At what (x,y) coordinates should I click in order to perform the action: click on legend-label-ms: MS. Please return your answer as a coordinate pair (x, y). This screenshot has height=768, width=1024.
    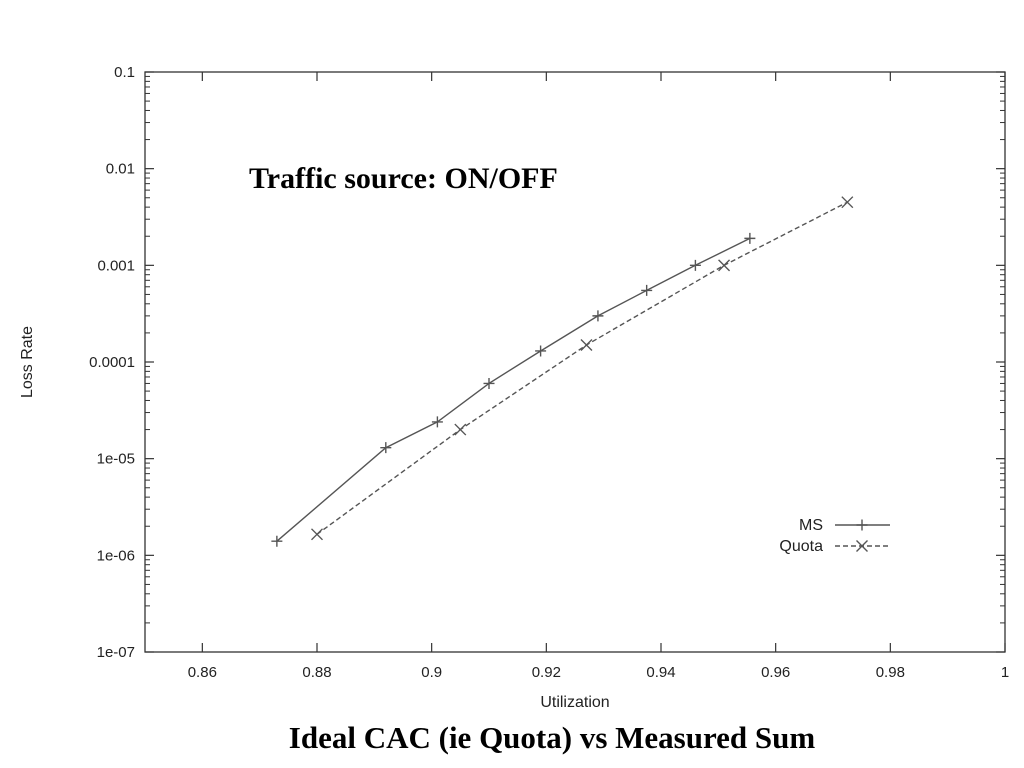
    Looking at the image, I should click on (811, 525).